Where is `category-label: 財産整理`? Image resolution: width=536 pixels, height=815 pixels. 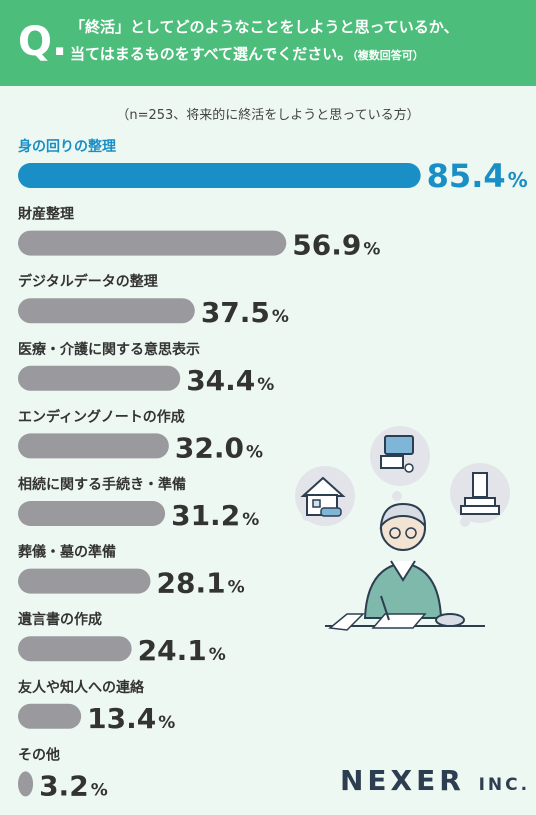
category-label: 財産整理 is located at coordinates (45, 214).